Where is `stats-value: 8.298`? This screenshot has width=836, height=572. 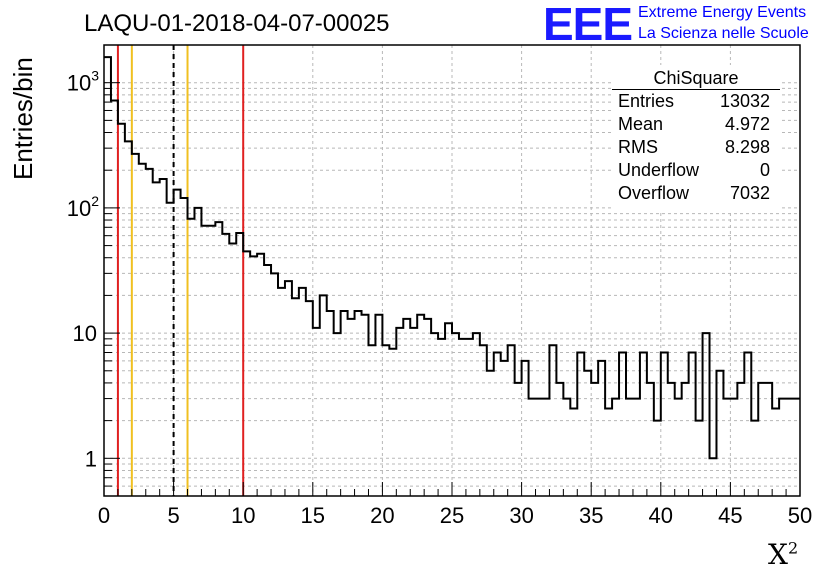
stats-value: 8.298 is located at coordinates (747, 147).